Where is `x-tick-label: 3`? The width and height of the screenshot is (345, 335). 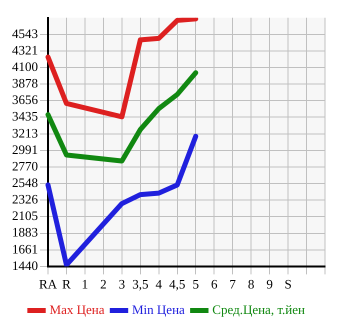 x-tick-label: 3 is located at coordinates (122, 284).